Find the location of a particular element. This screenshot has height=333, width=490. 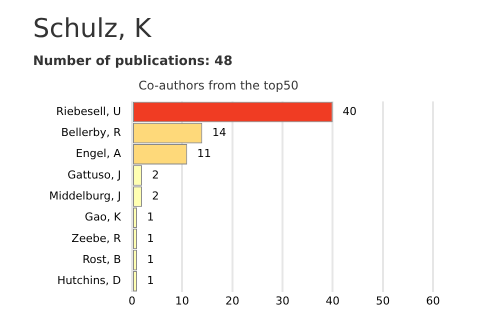

y-tick-label: Engel, A is located at coordinates (99, 153).